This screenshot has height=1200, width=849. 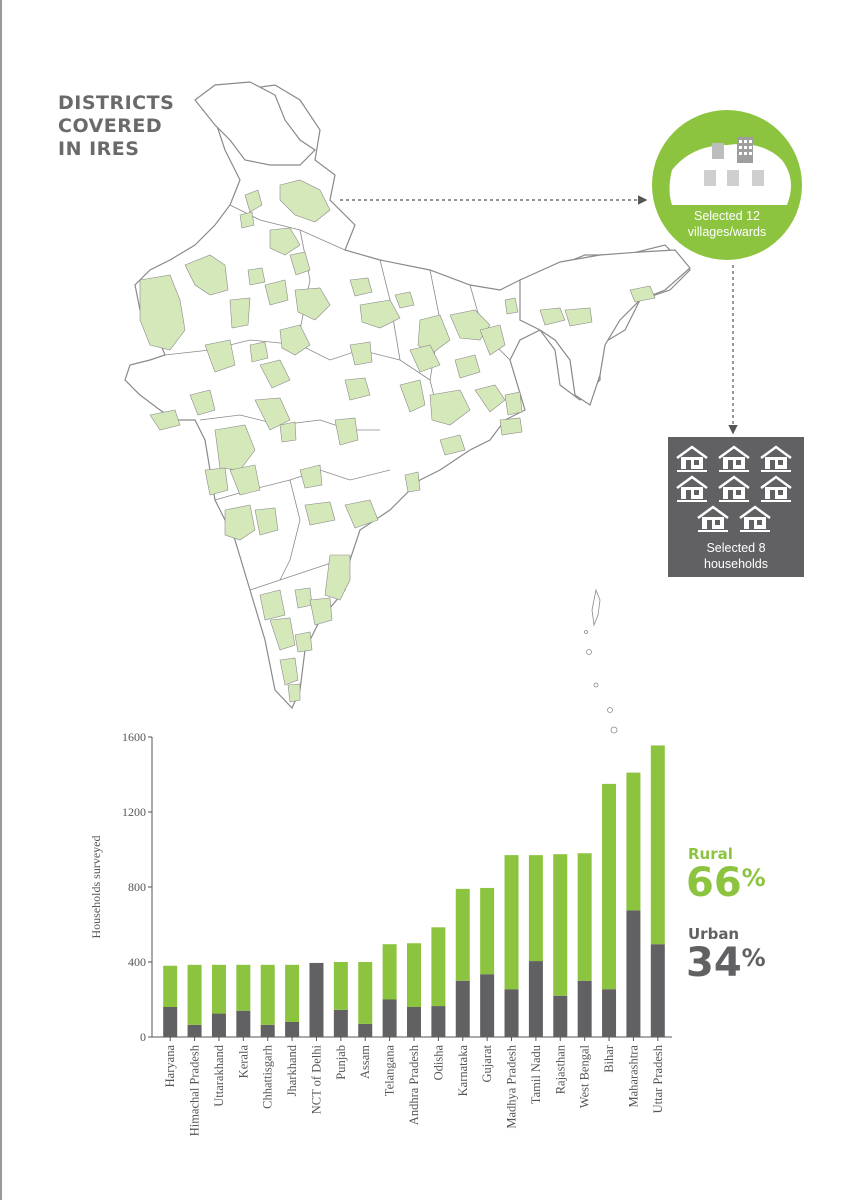 What do you see at coordinates (633, 1076) in the screenshot?
I see `x-tick-label: Maharashtra` at bounding box center [633, 1076].